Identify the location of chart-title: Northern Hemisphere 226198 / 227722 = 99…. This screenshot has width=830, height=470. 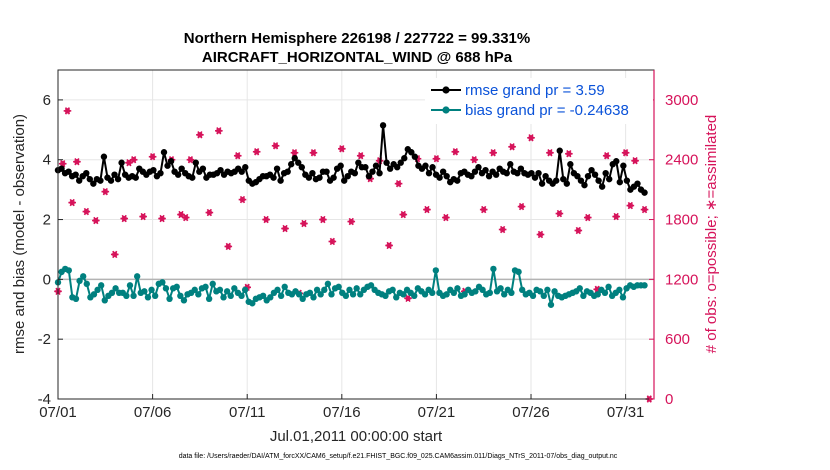
(357, 38).